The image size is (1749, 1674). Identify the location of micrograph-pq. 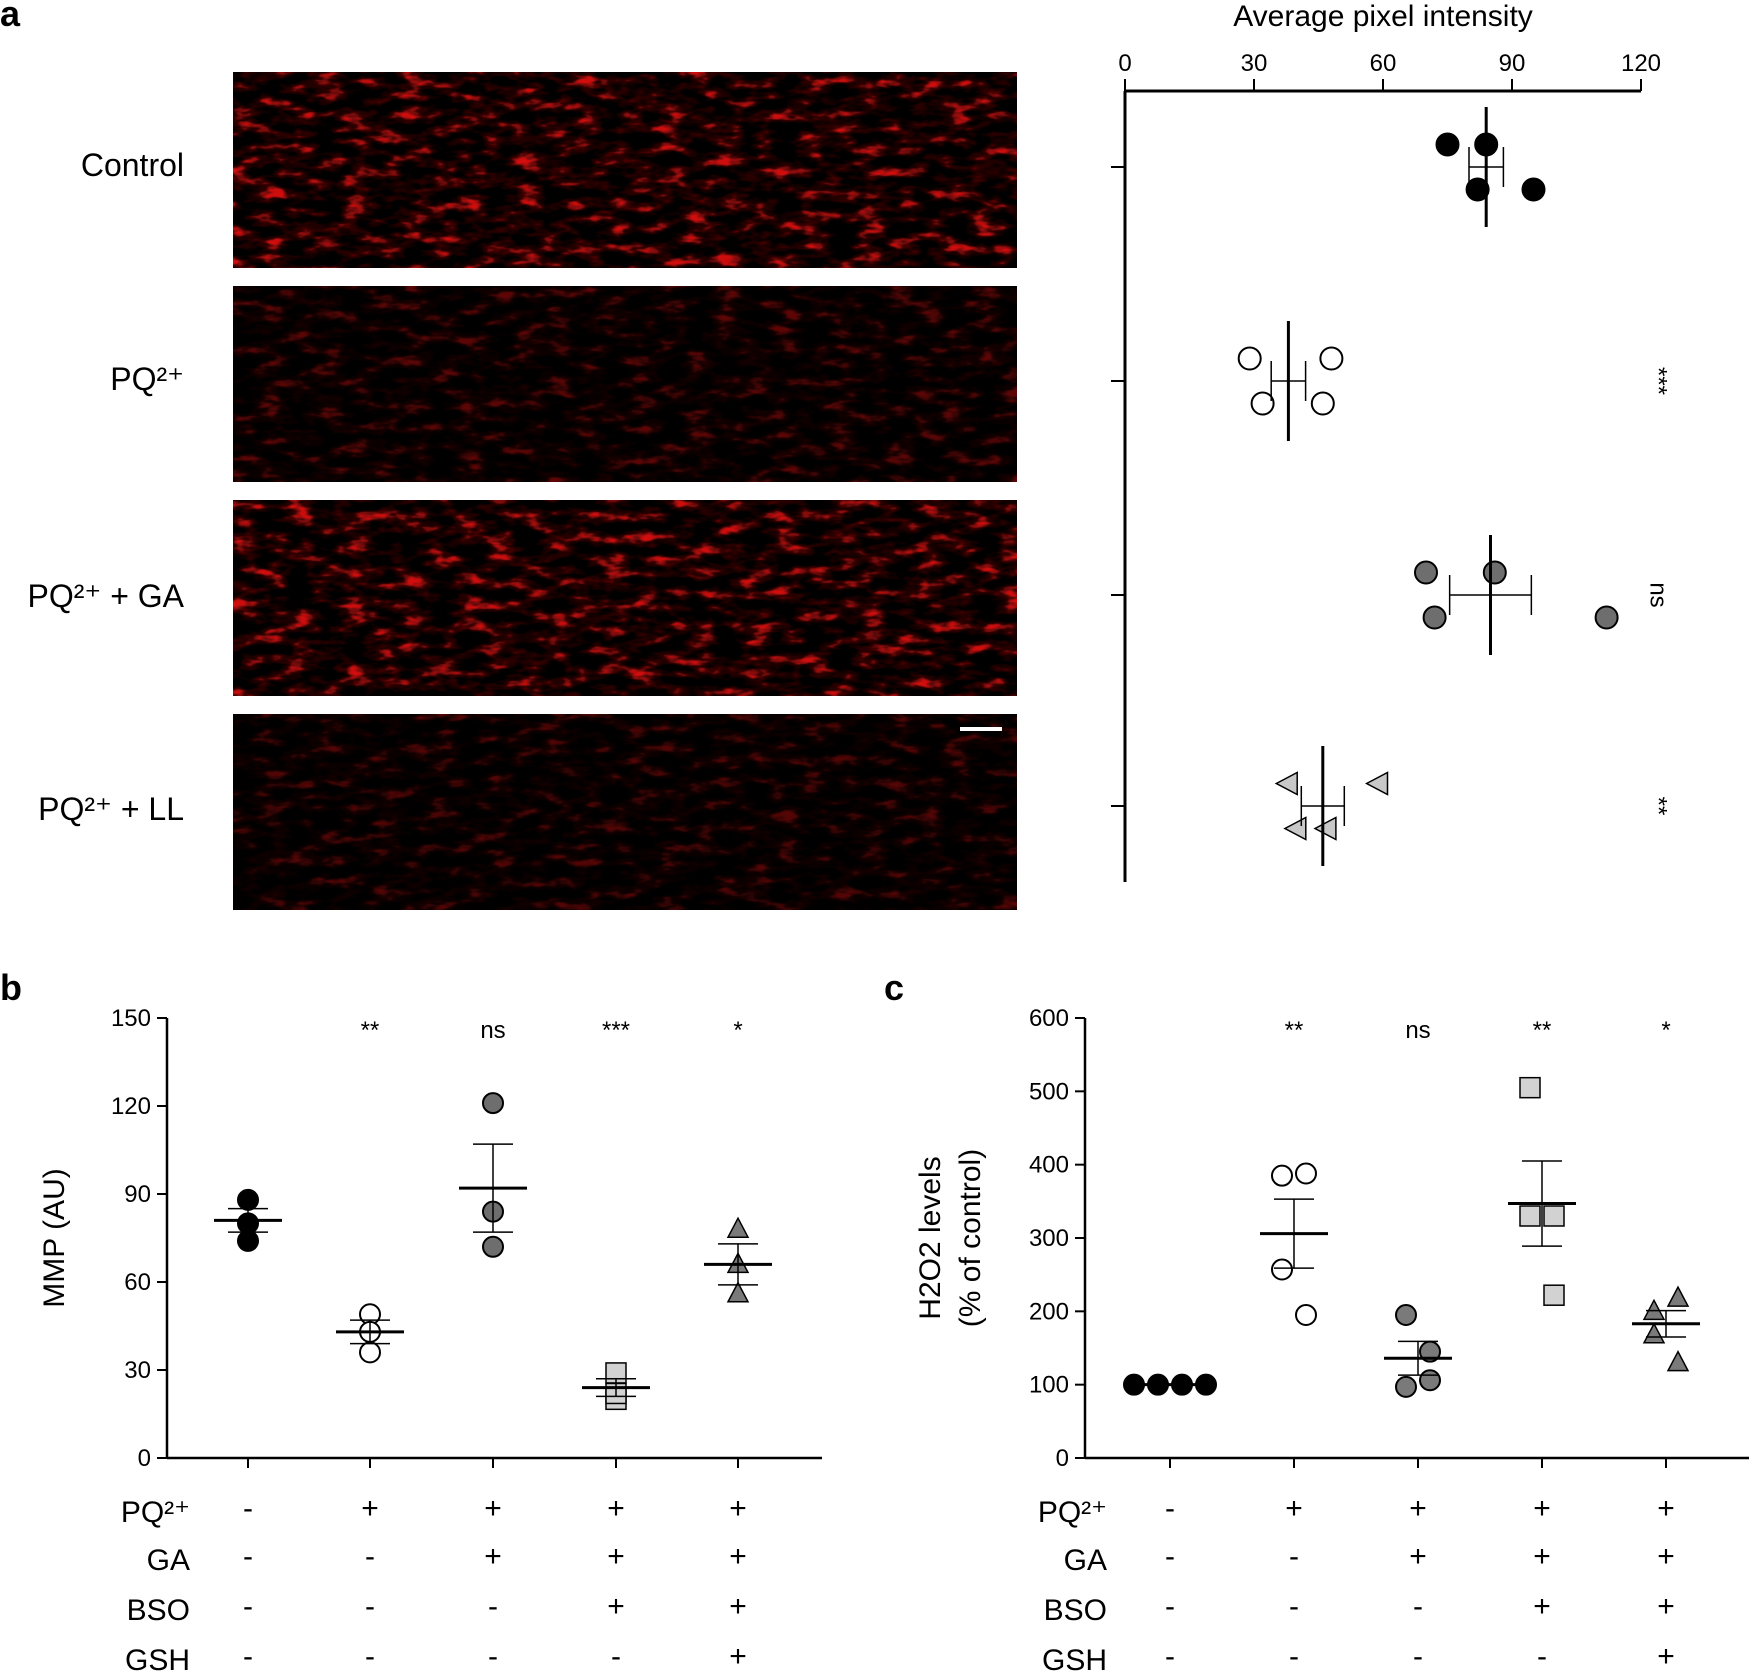
(625, 384).